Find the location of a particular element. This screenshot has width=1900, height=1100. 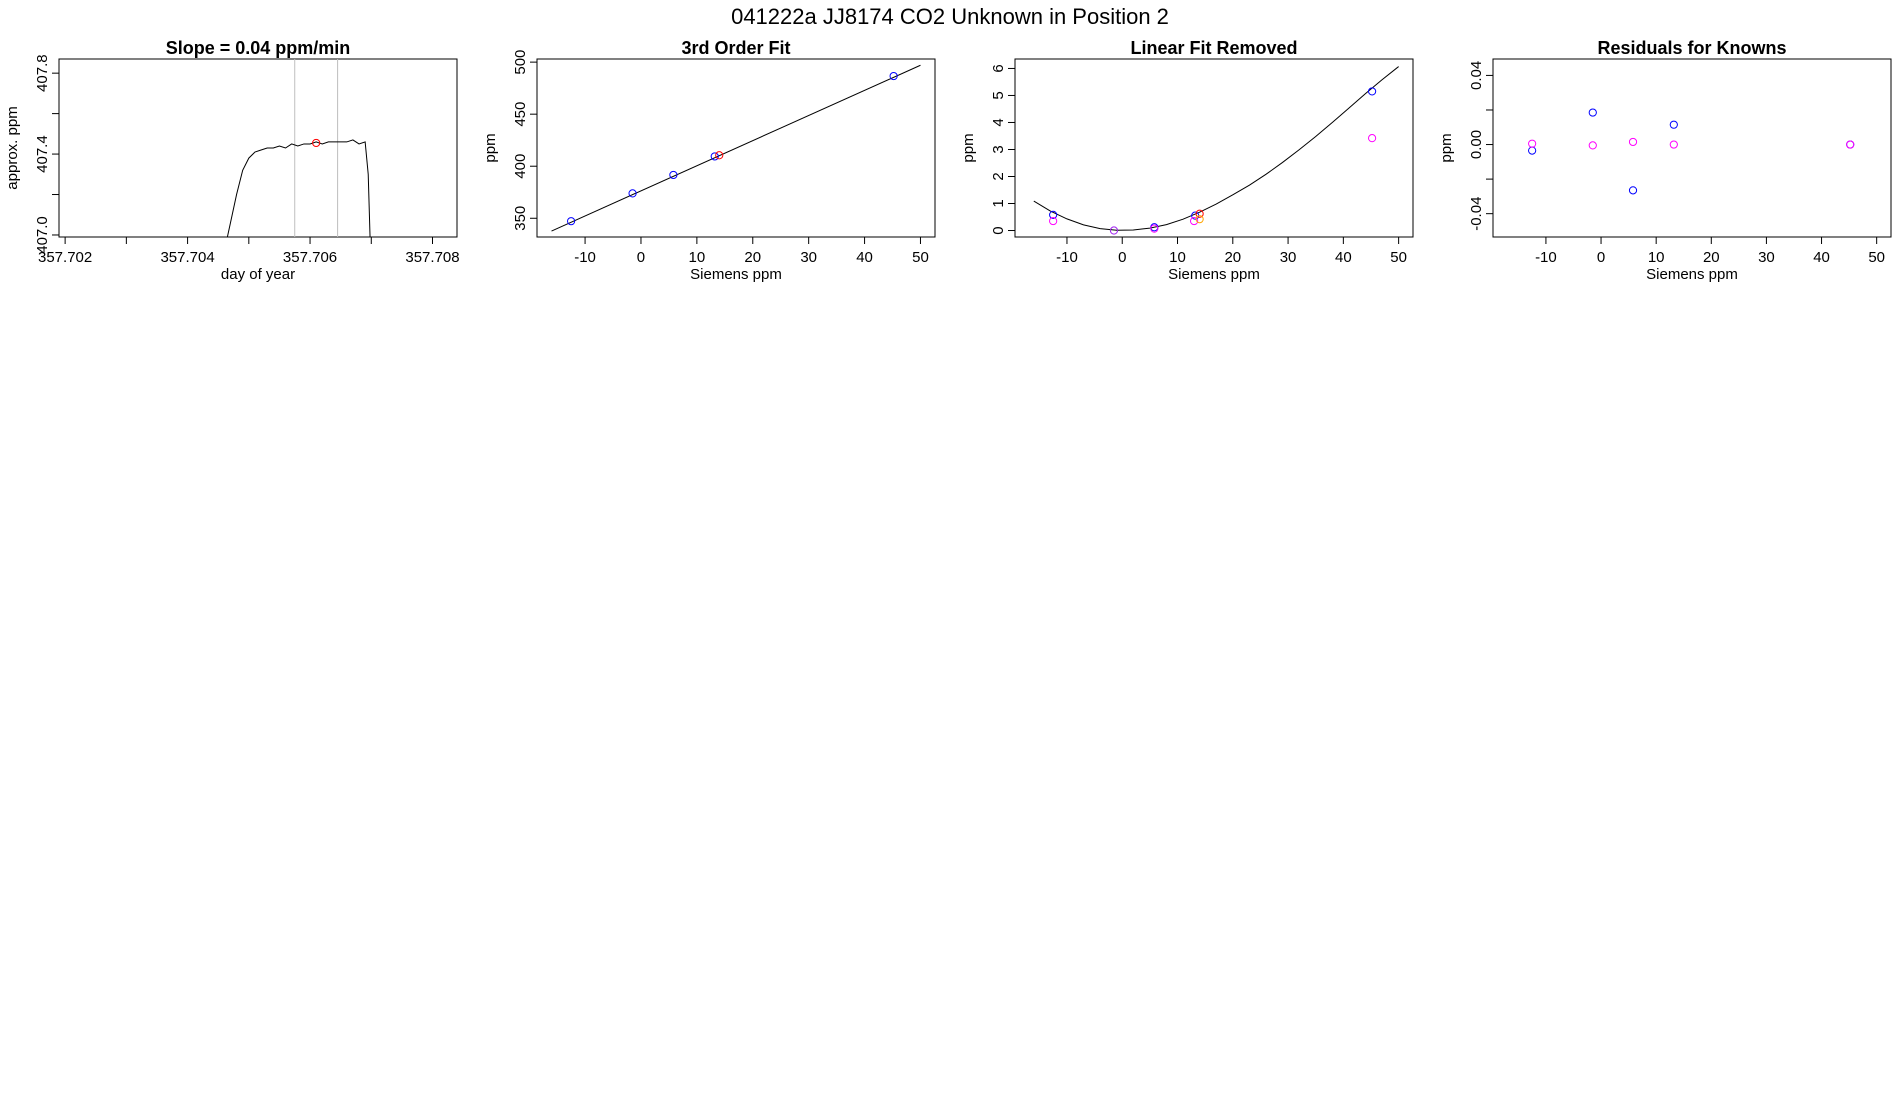

y-tick-label: 400 is located at coordinates (520, 166).